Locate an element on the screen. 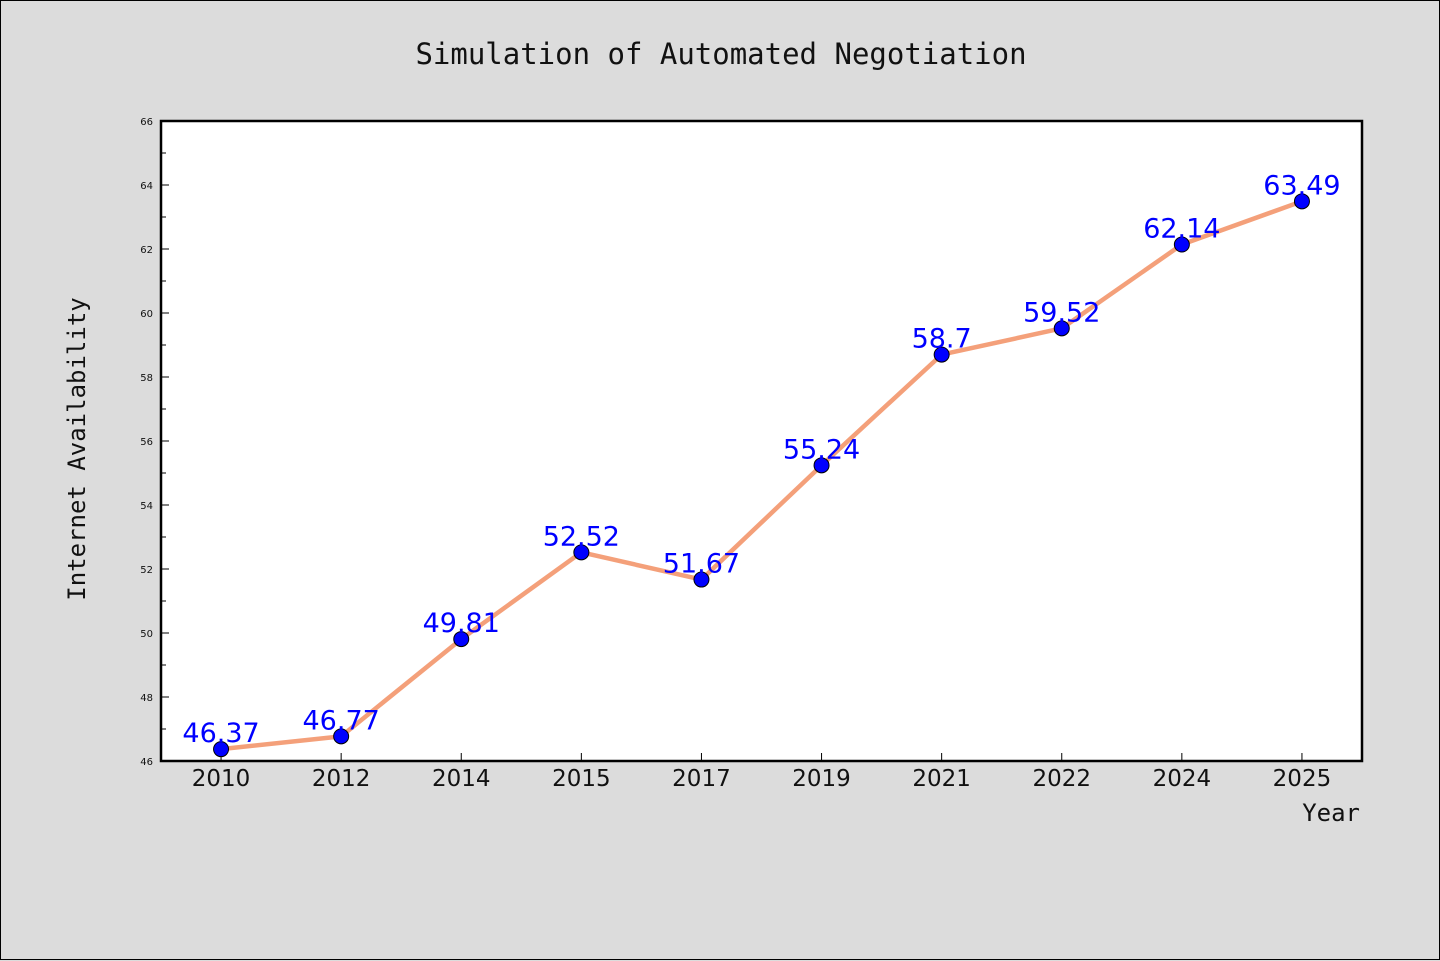  y-axis: 46 48 50 52 54 56 58 60 62 64 66 is located at coordinates (154, 442).